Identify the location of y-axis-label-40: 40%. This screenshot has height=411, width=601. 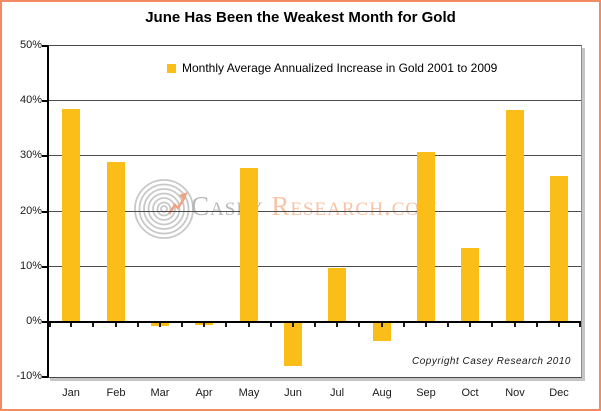
(30, 100).